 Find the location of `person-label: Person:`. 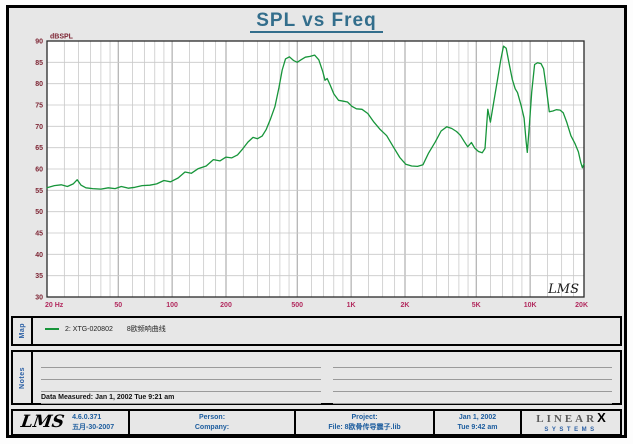

person-label: Person: is located at coordinates (212, 418).